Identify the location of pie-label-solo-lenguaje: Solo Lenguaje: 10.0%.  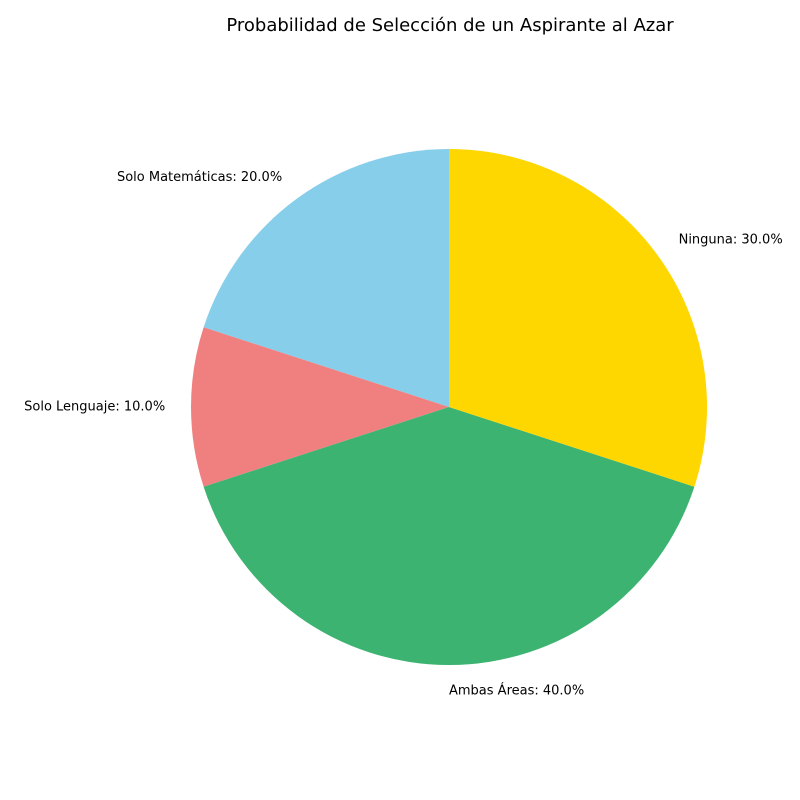
(94, 407).